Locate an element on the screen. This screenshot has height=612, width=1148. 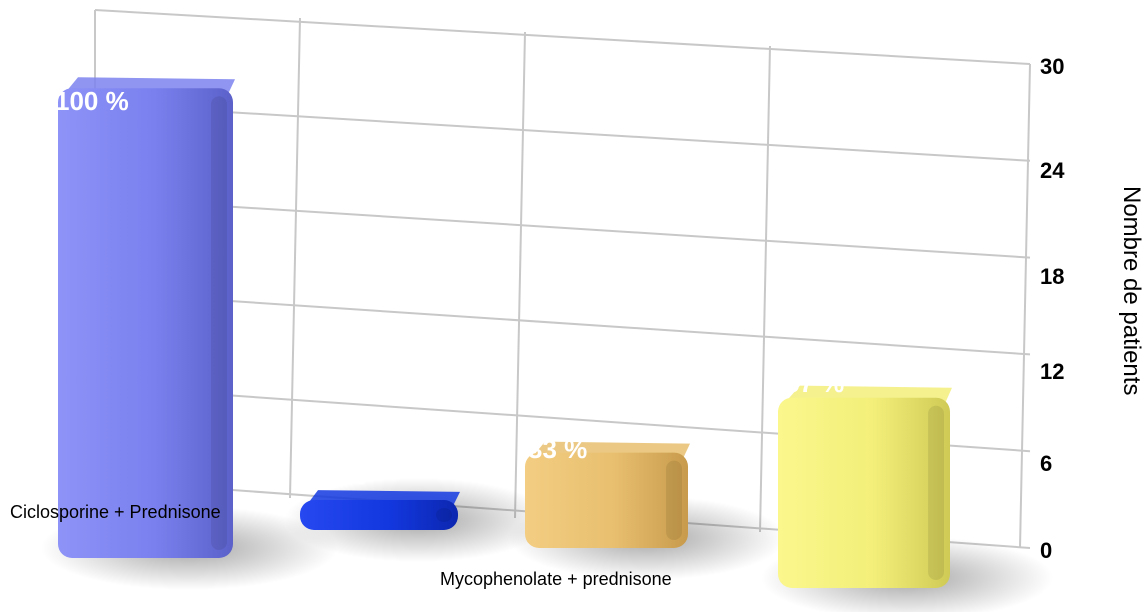
bar-data-label: 100 % is located at coordinates (92, 101).